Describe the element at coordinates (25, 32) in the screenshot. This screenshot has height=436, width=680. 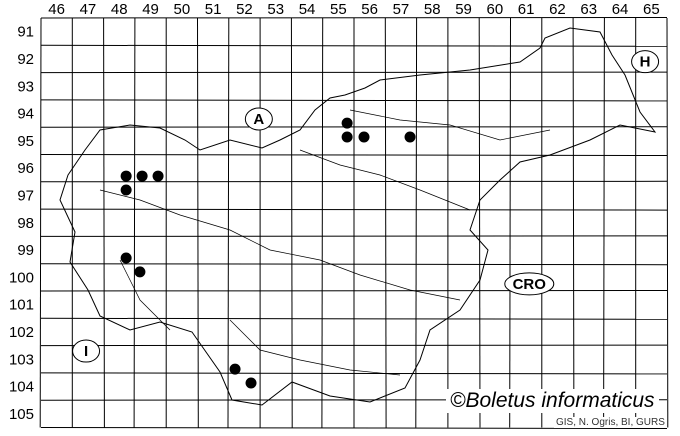
I see `row-label: 91` at that location.